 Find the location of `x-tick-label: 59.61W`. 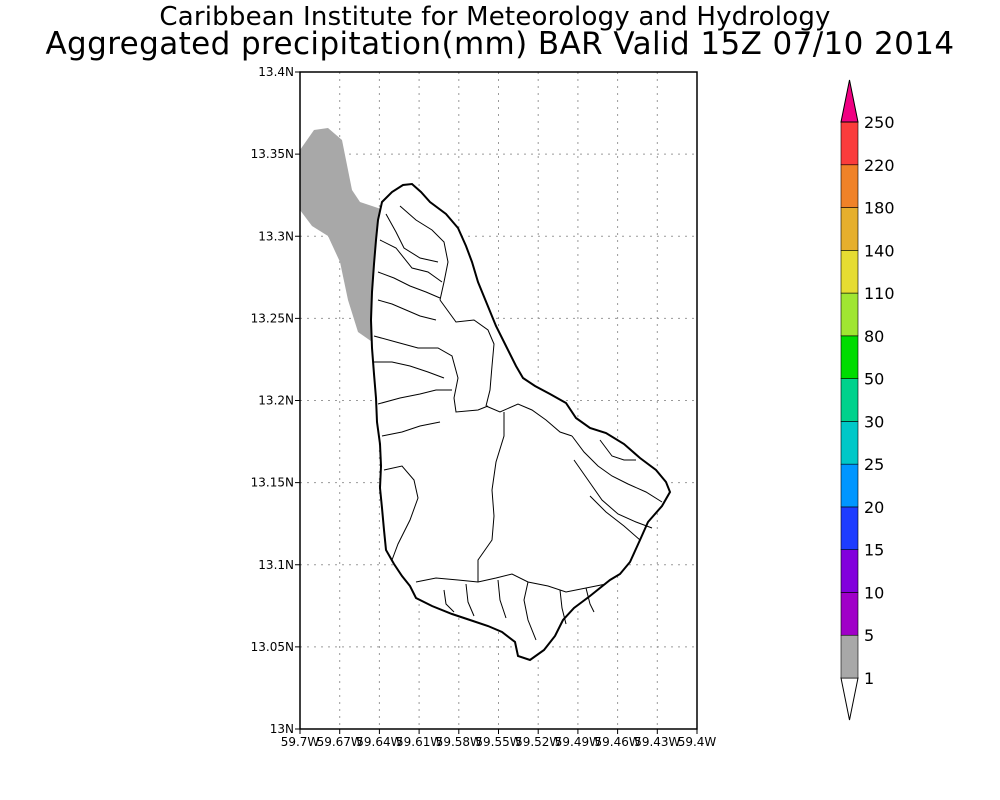

x-tick-label: 59.61W is located at coordinates (419, 742).